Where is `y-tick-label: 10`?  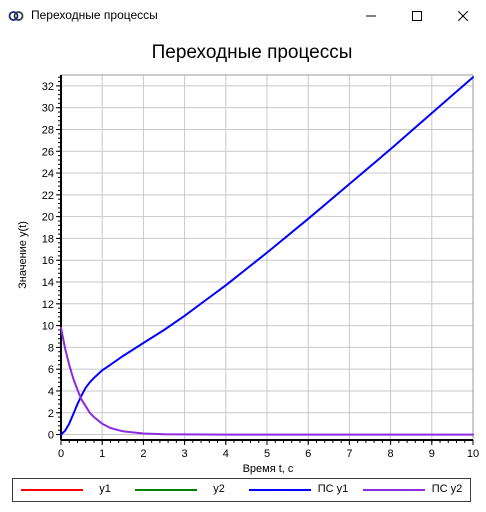
y-tick-label: 10 is located at coordinates (48, 327).